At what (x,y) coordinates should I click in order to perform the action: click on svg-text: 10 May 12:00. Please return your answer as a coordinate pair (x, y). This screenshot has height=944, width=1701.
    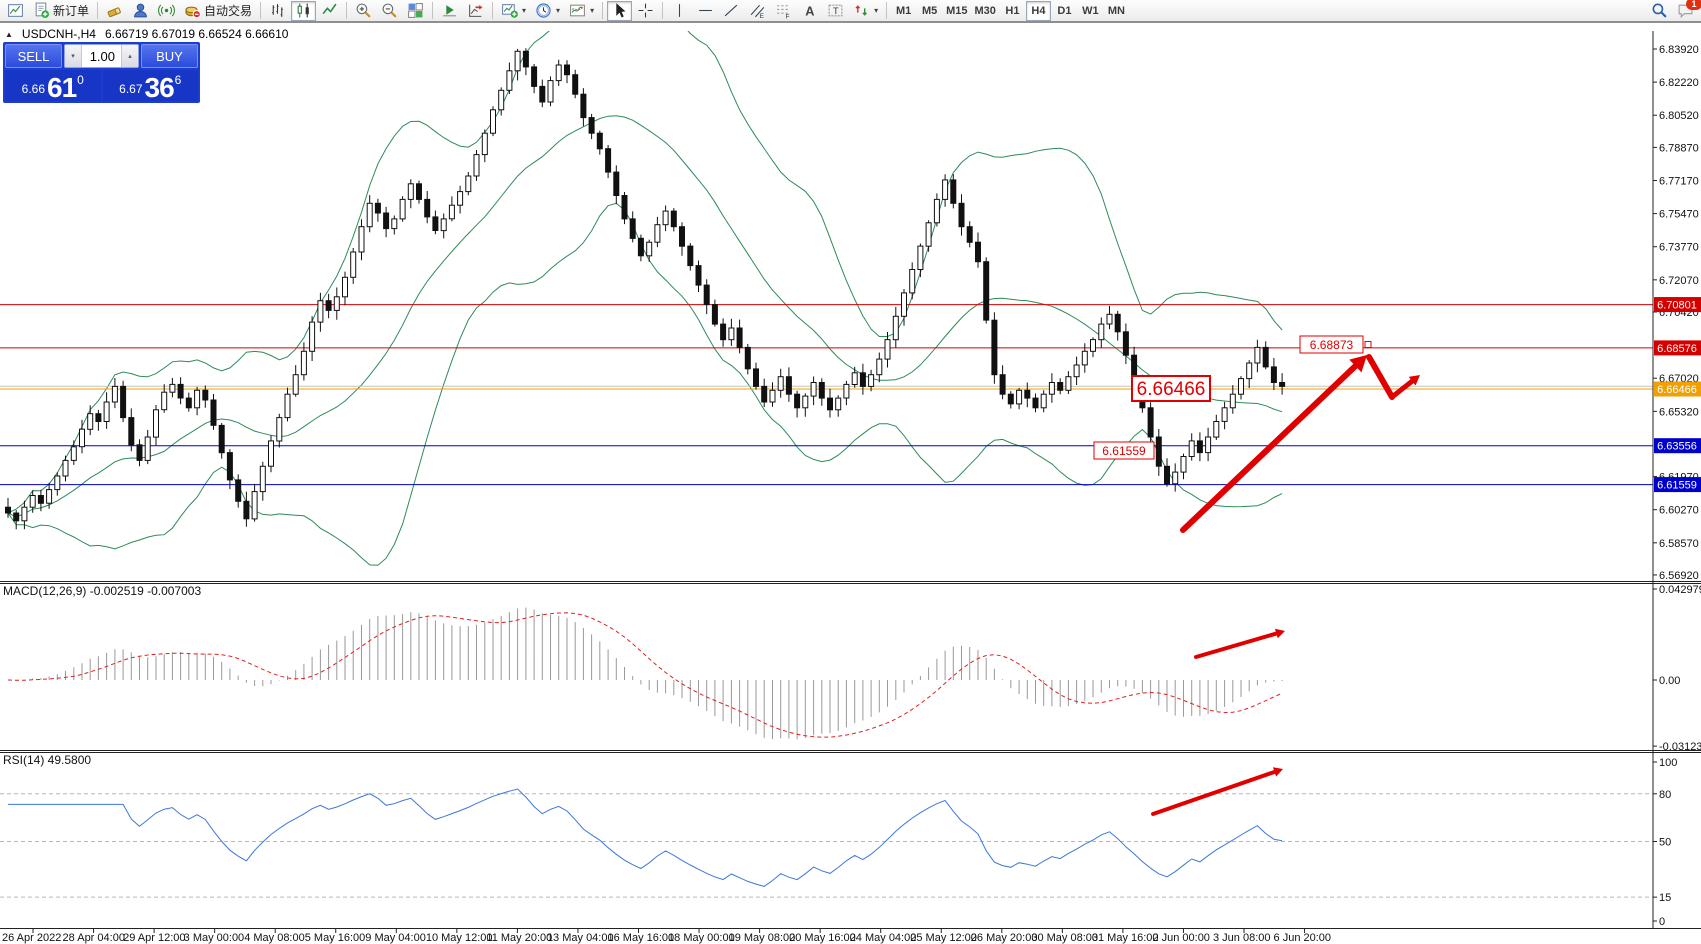
    Looking at the image, I should click on (459, 938).